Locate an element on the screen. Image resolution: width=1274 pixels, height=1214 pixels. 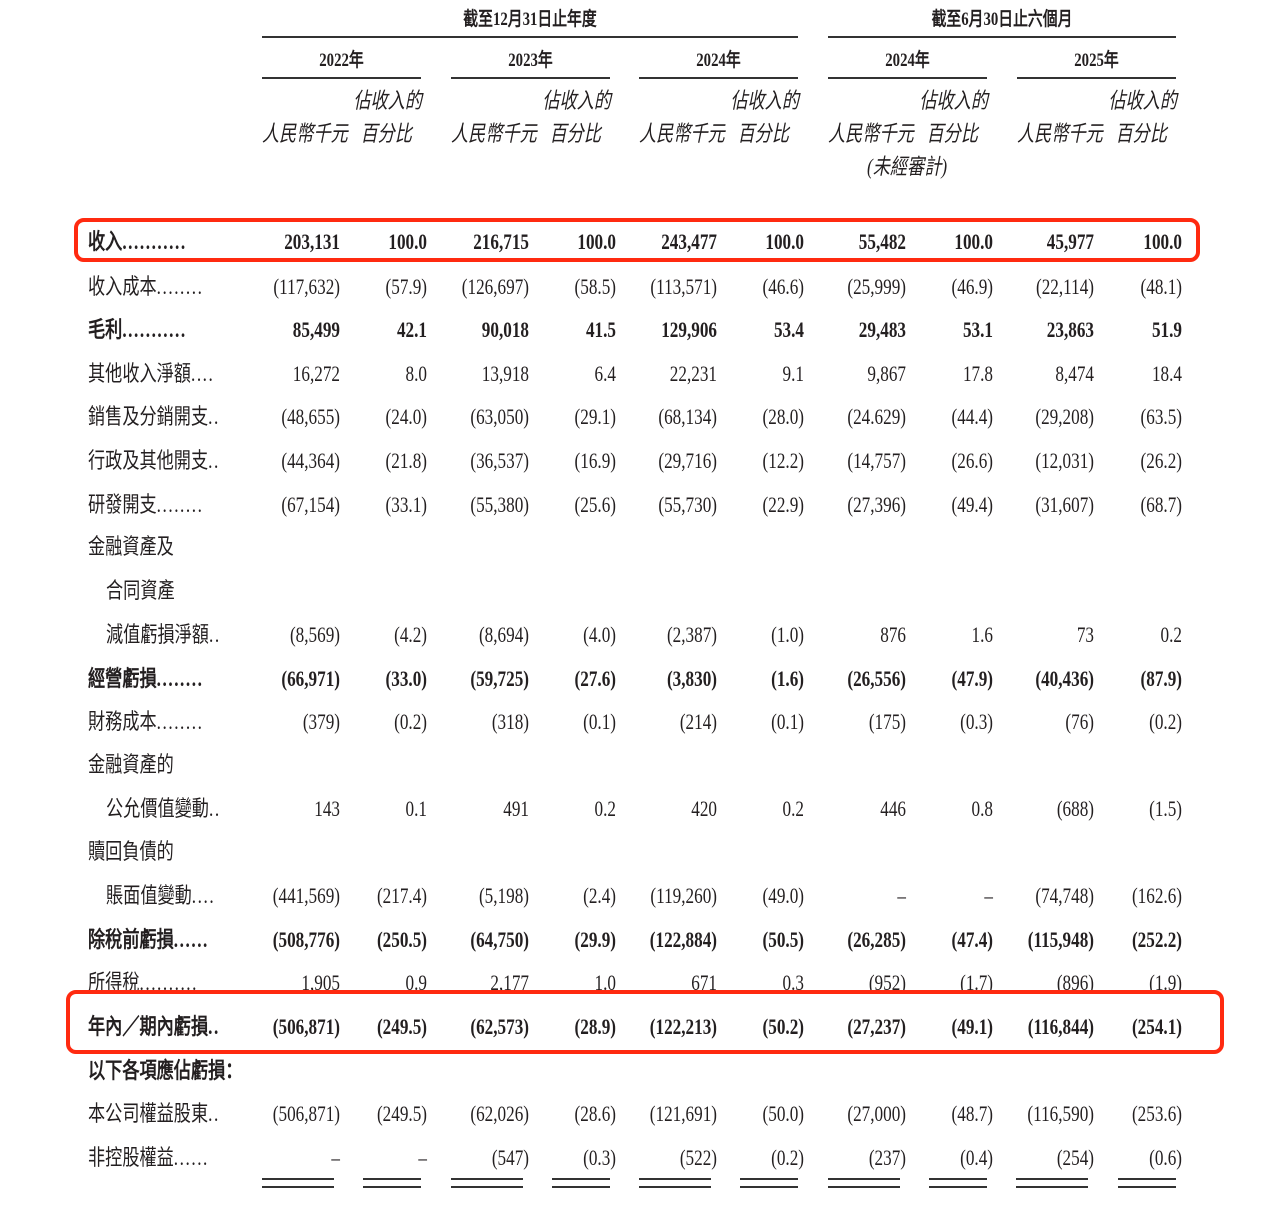
cell-value: (3,830) is located at coordinates (691, 678).